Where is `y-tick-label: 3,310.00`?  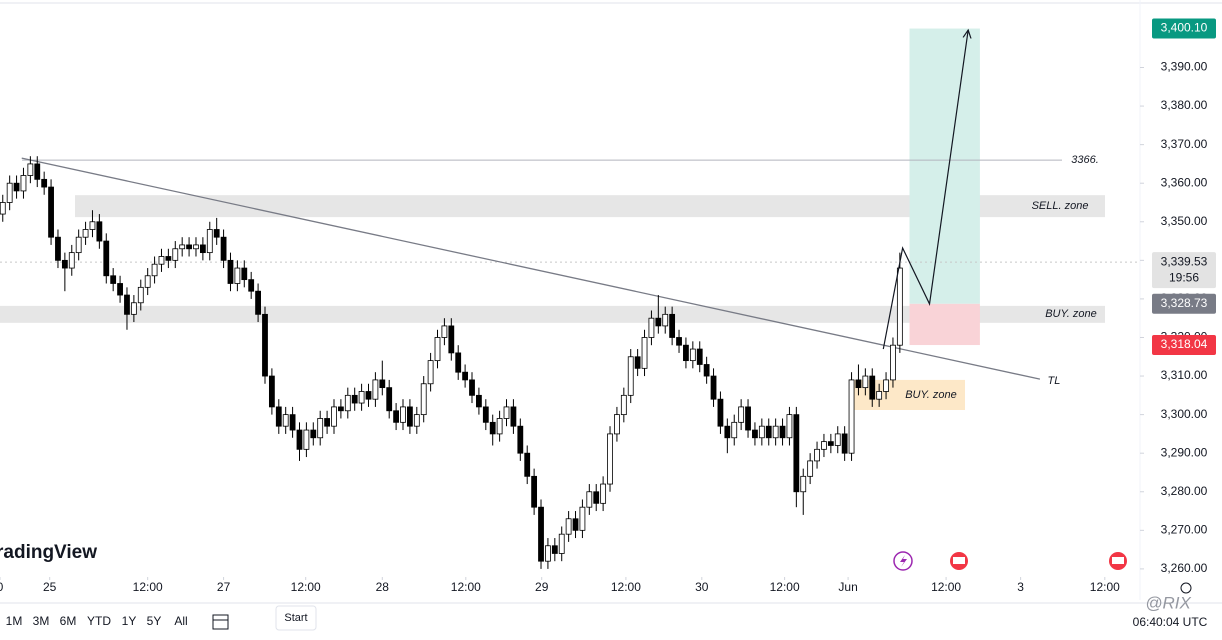
y-tick-label: 3,310.00 is located at coordinates (1184, 375).